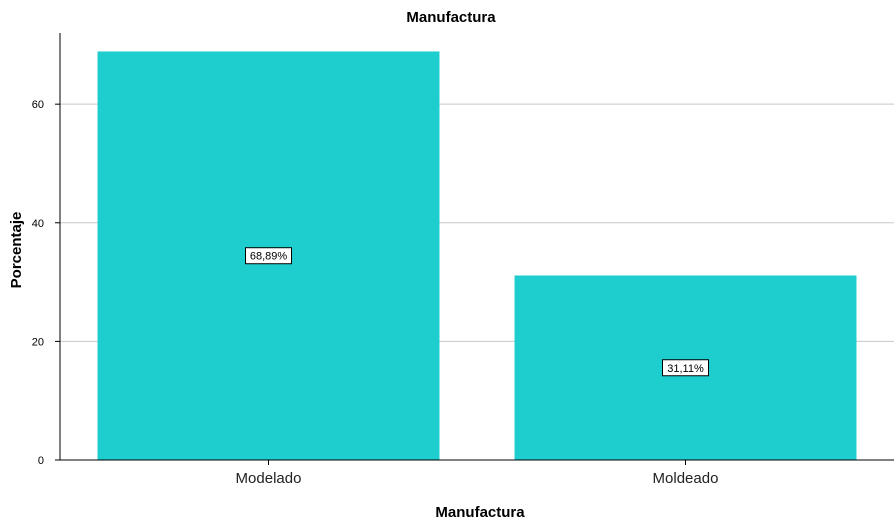 This screenshot has width=894, height=524. Describe the element at coordinates (46, 283) in the screenshot. I see `y-axis-ticks: 0 20 40 60` at that location.